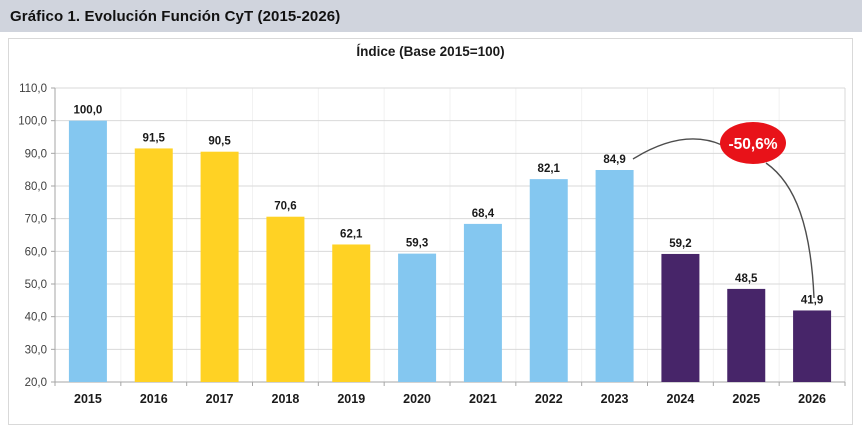 This screenshot has height=429, width=862. Describe the element at coordinates (746, 279) in the screenshot. I see `bar-value-label-2025: 48,5` at that location.